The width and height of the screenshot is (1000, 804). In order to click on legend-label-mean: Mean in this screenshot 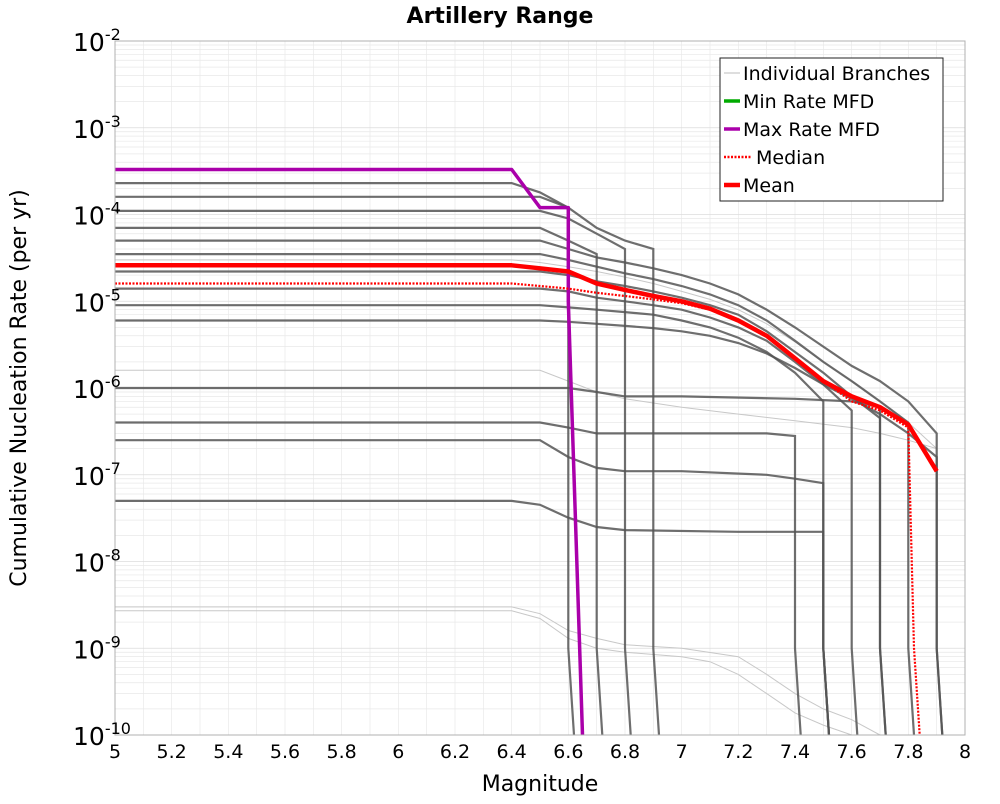, I will do `click(769, 186)`.